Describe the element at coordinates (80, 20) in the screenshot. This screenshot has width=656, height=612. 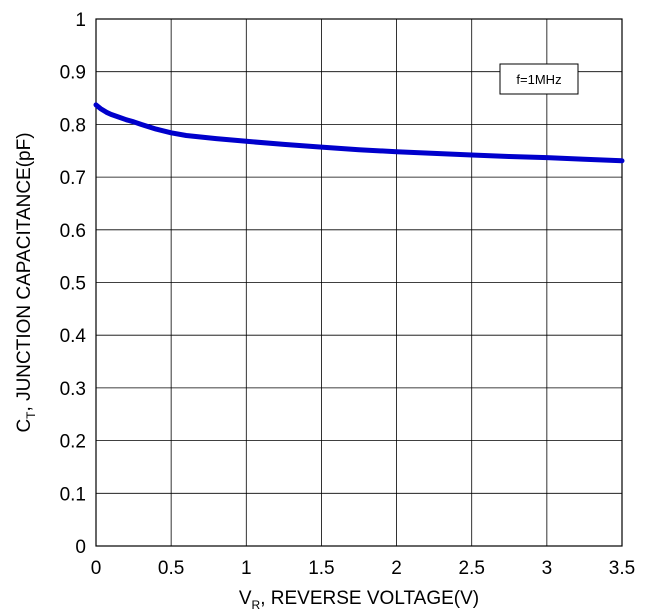
I see `y-tick-label: 1` at that location.